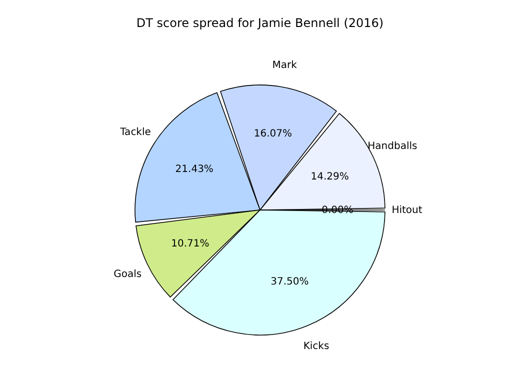 The width and height of the screenshot is (520, 390). I want to click on chart-title: DT score spread for Jamie Bennell (2016), so click(260, 23).